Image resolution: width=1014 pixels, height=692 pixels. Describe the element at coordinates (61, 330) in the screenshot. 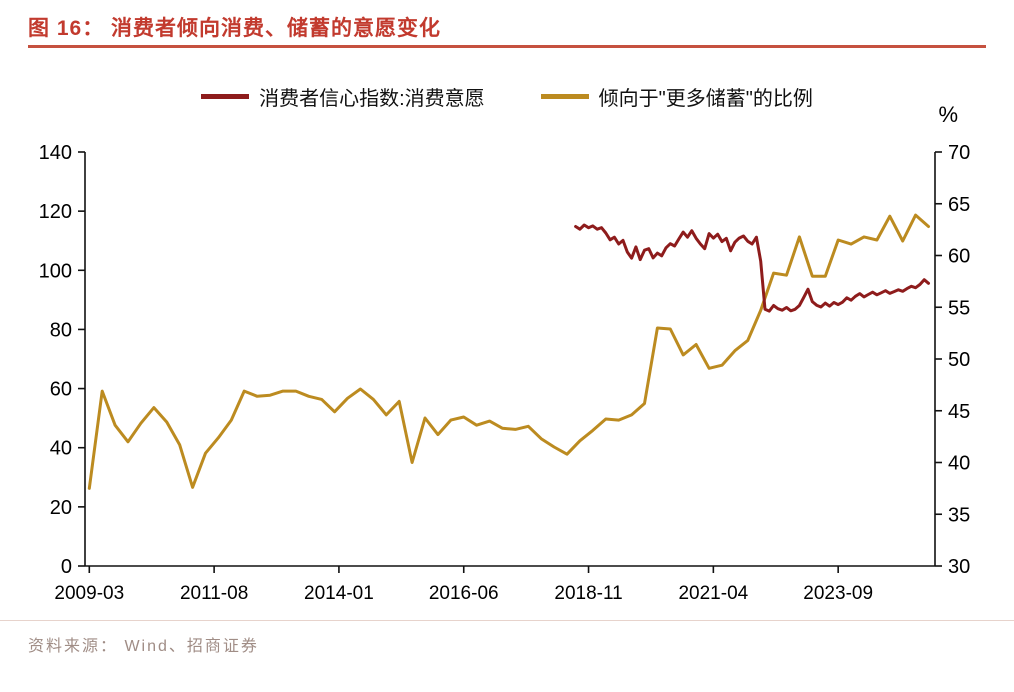

I see `left-tick-label: 80` at that location.